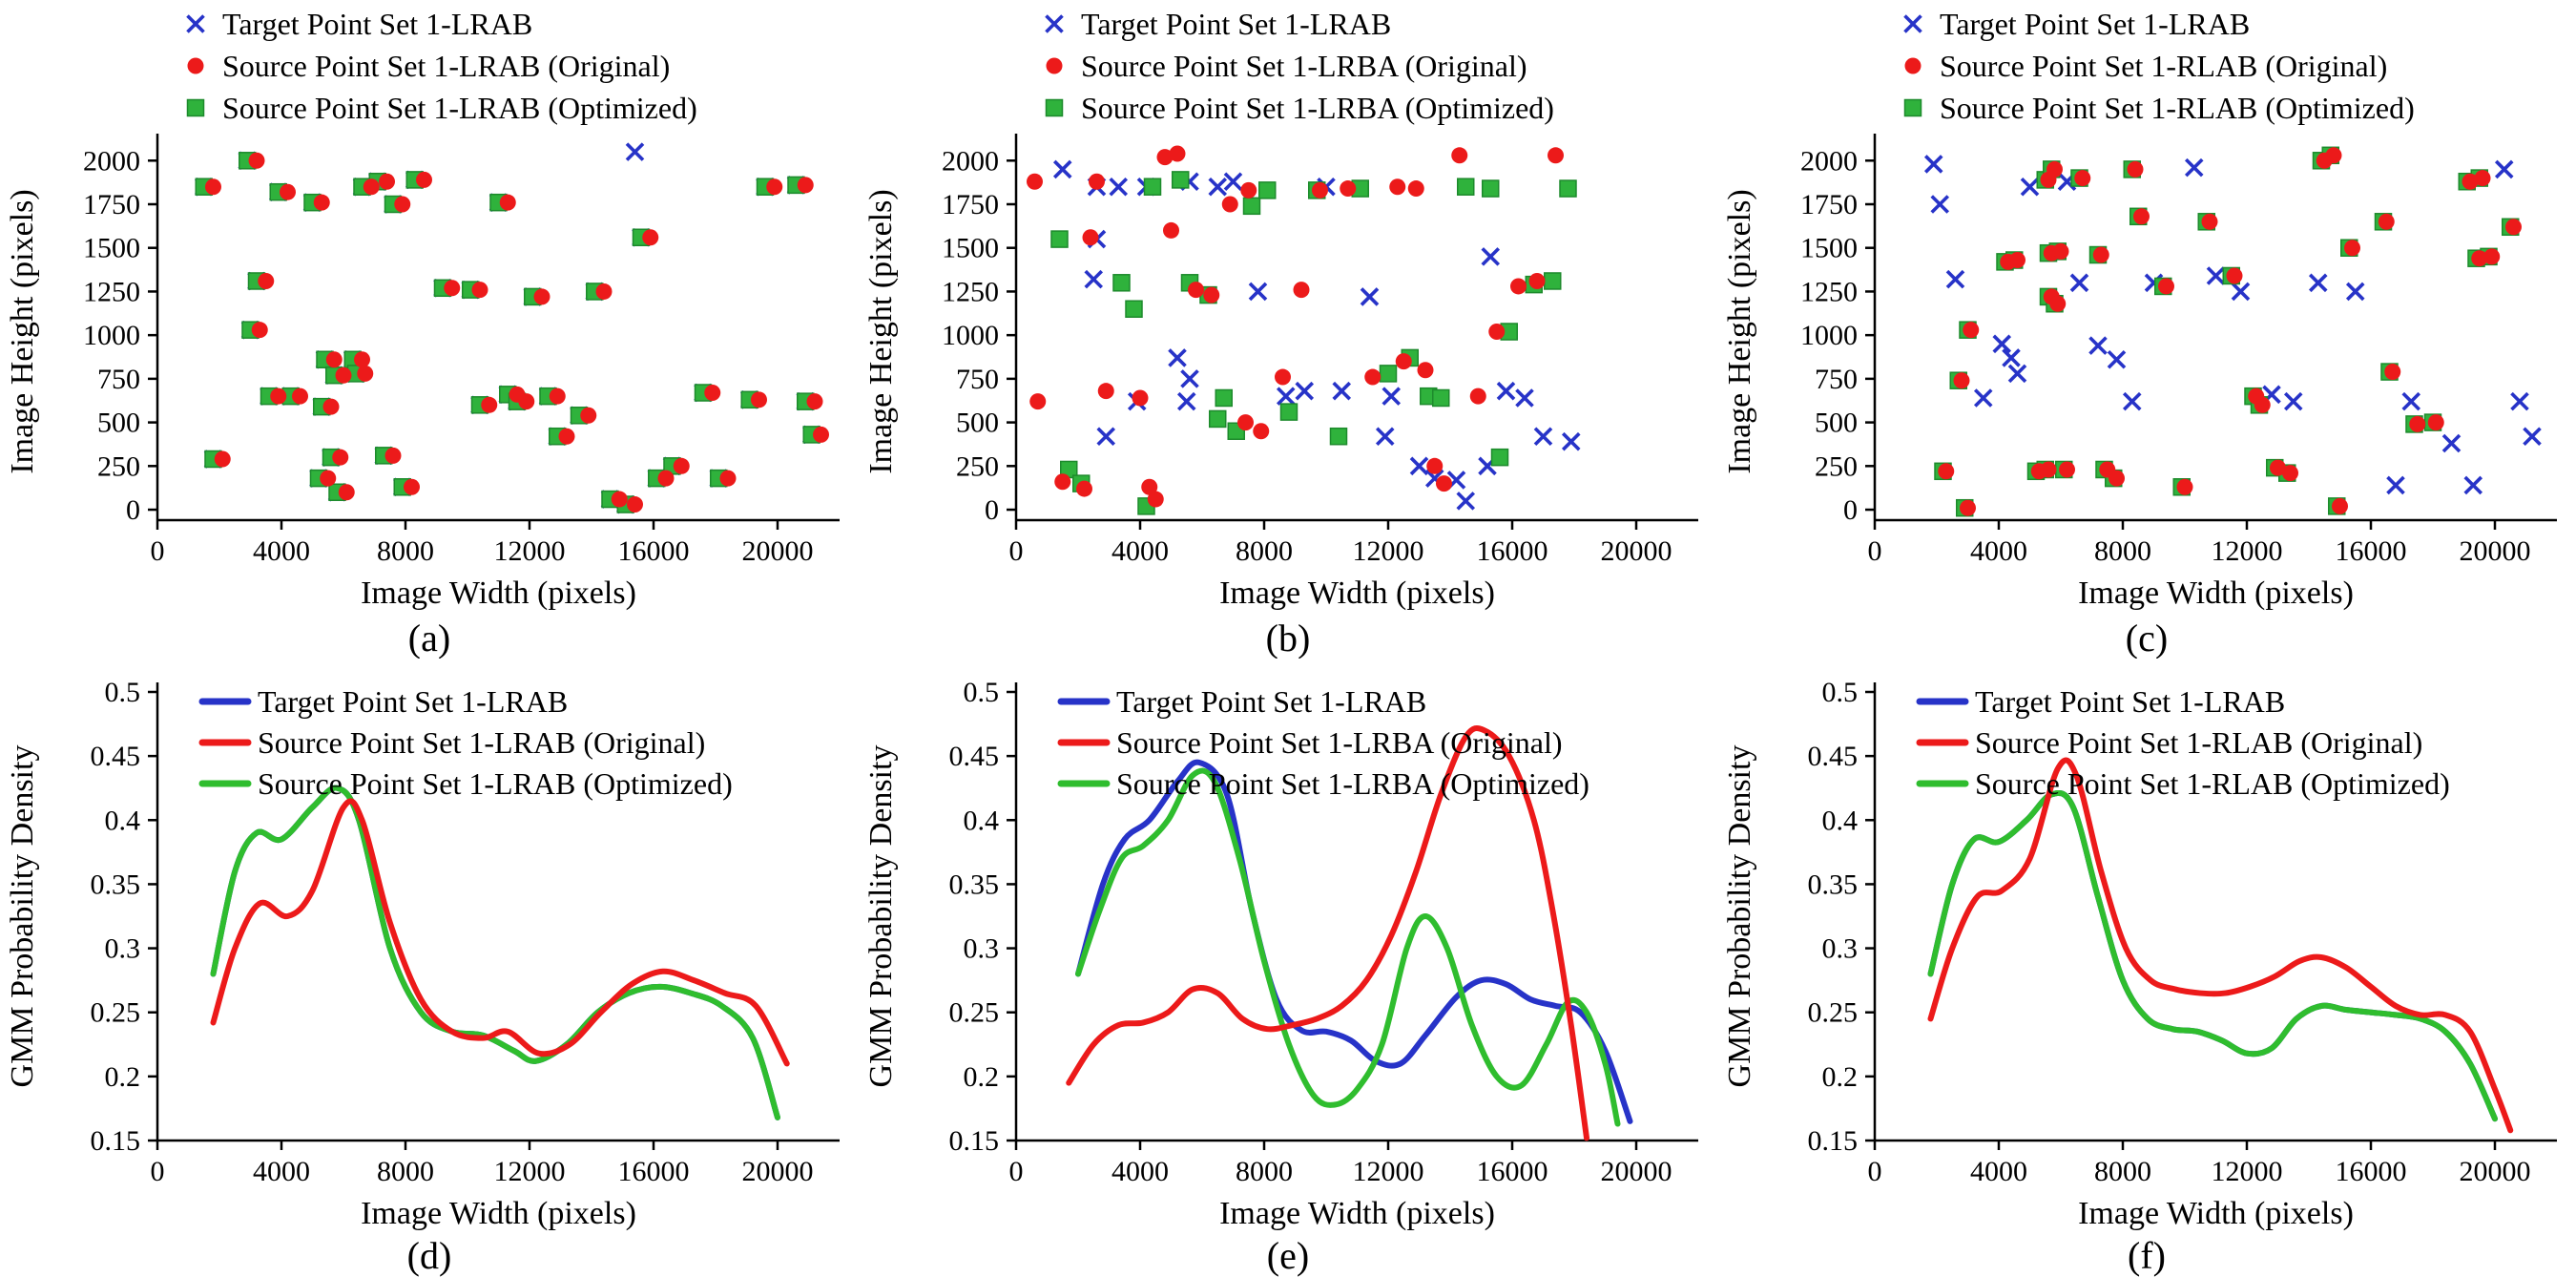 Image resolution: width=2576 pixels, height=1277 pixels. What do you see at coordinates (1288, 638) in the screenshot?
I see `caption-b: (b)` at bounding box center [1288, 638].